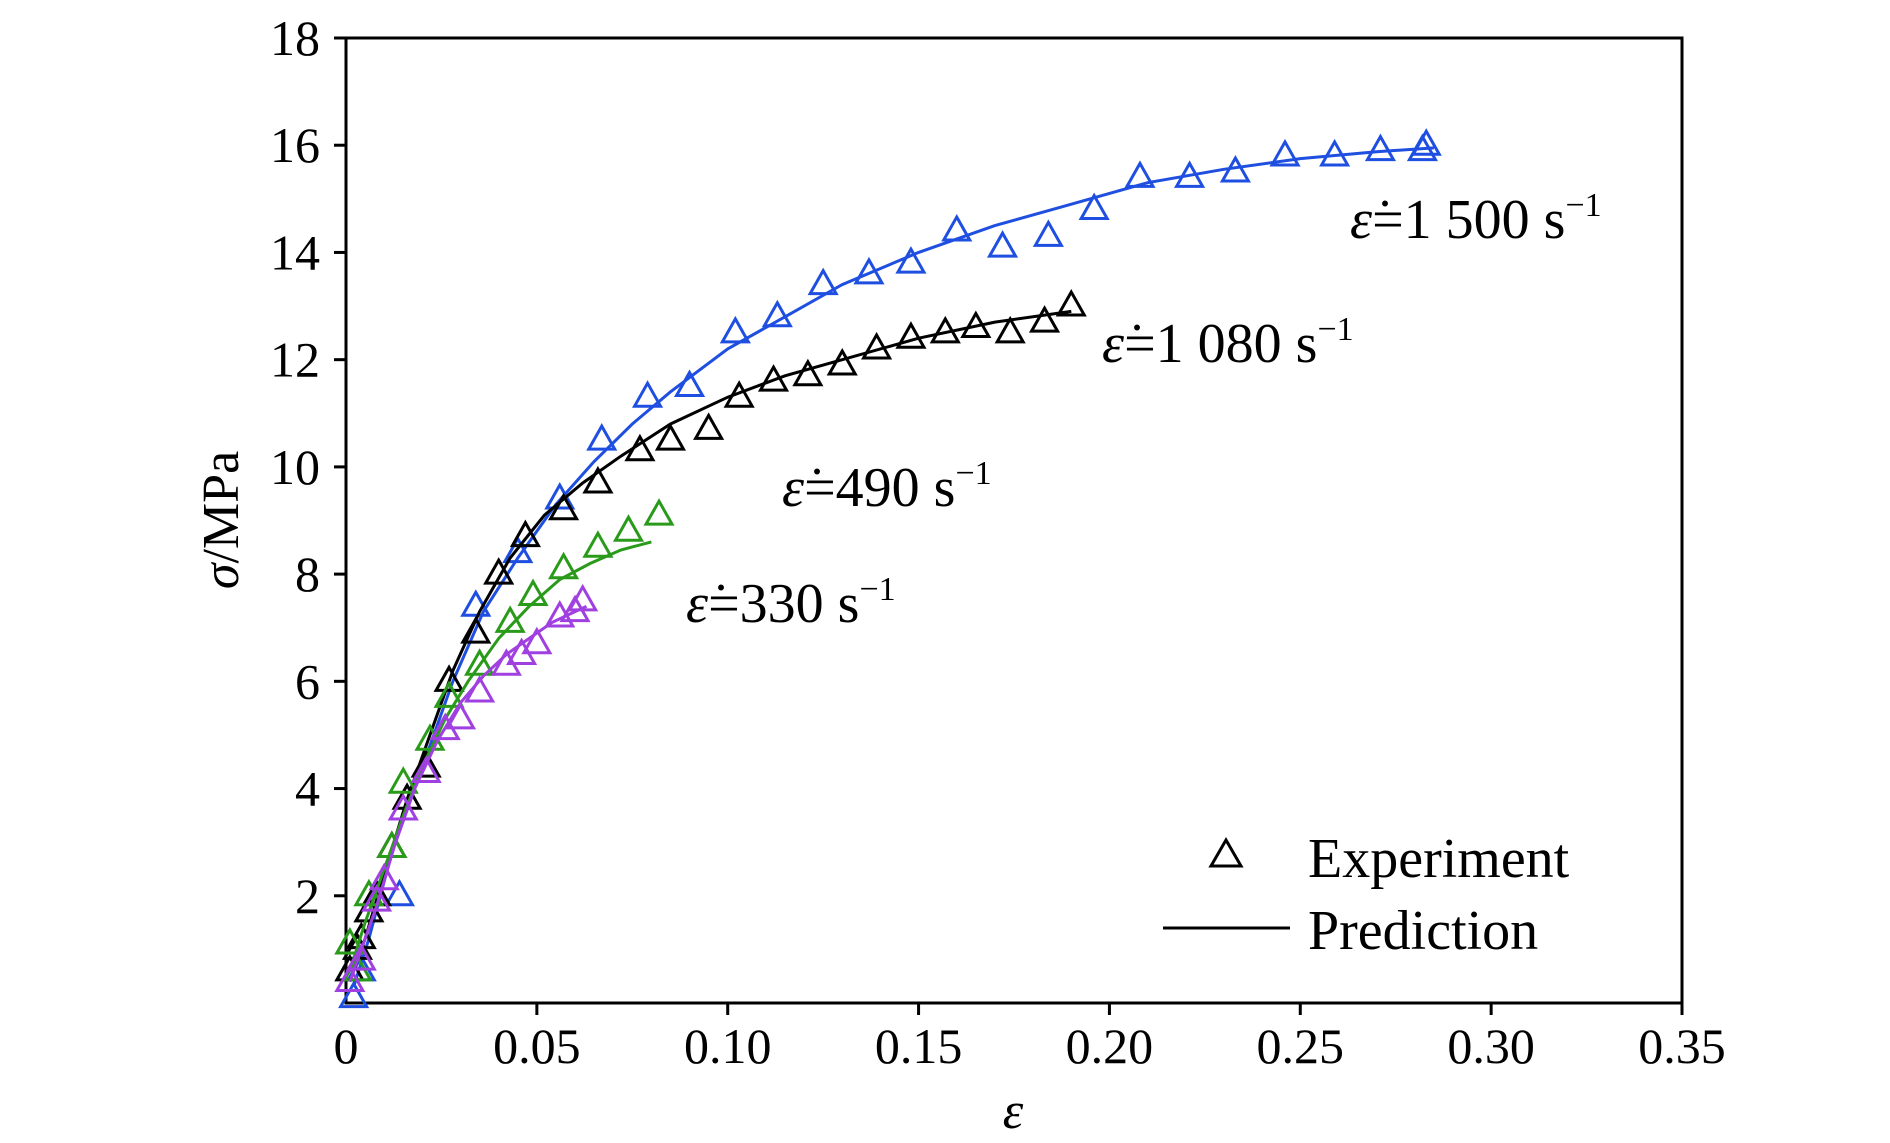 This screenshot has width=1890, height=1143. Describe the element at coordinates (919, 1046) in the screenshot. I see `x-tick-label: 0.15` at that location.